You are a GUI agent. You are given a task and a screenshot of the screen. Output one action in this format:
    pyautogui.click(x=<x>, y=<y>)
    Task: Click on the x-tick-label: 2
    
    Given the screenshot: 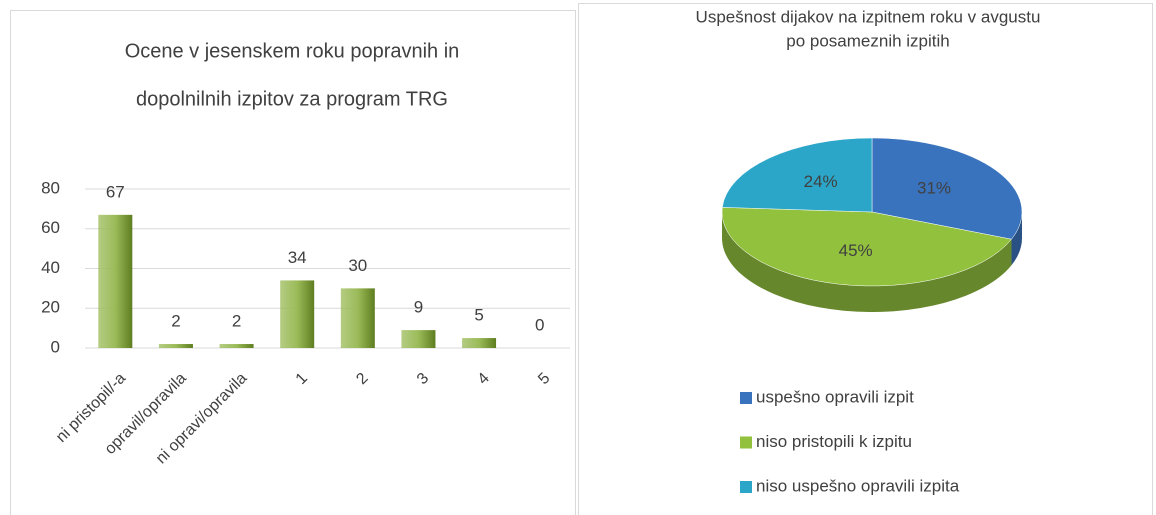 What is the action you would take?
    pyautogui.click(x=362, y=379)
    